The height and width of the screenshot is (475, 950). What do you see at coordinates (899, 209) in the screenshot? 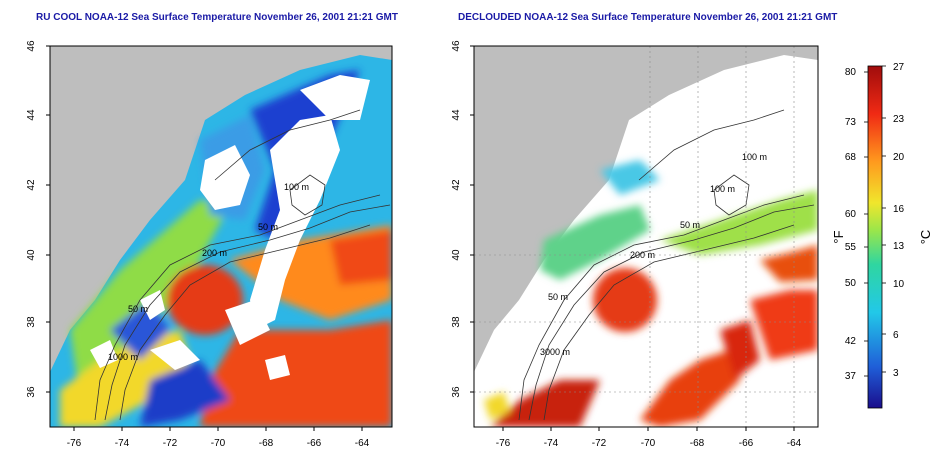
I see `celsius-tick: 16` at bounding box center [899, 209].